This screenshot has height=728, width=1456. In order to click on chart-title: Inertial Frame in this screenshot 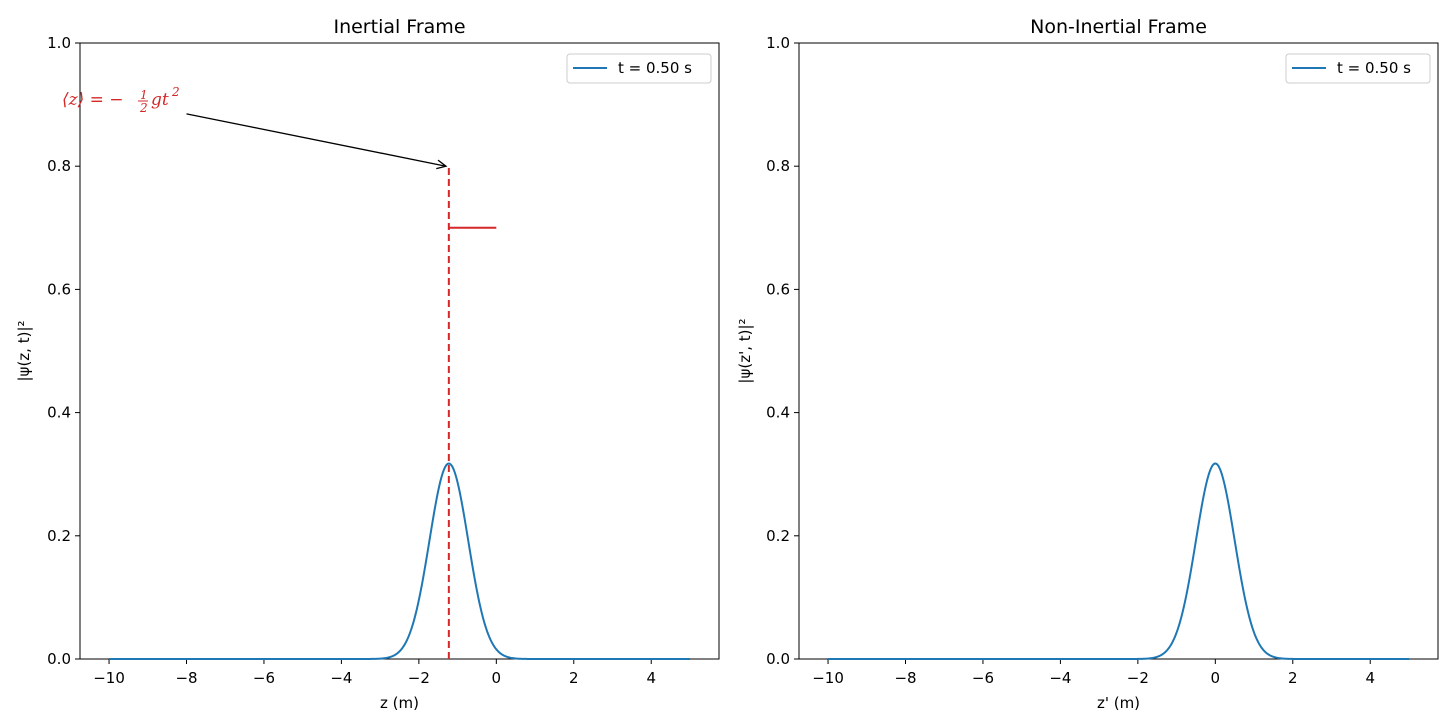, I will do `click(399, 27)`.